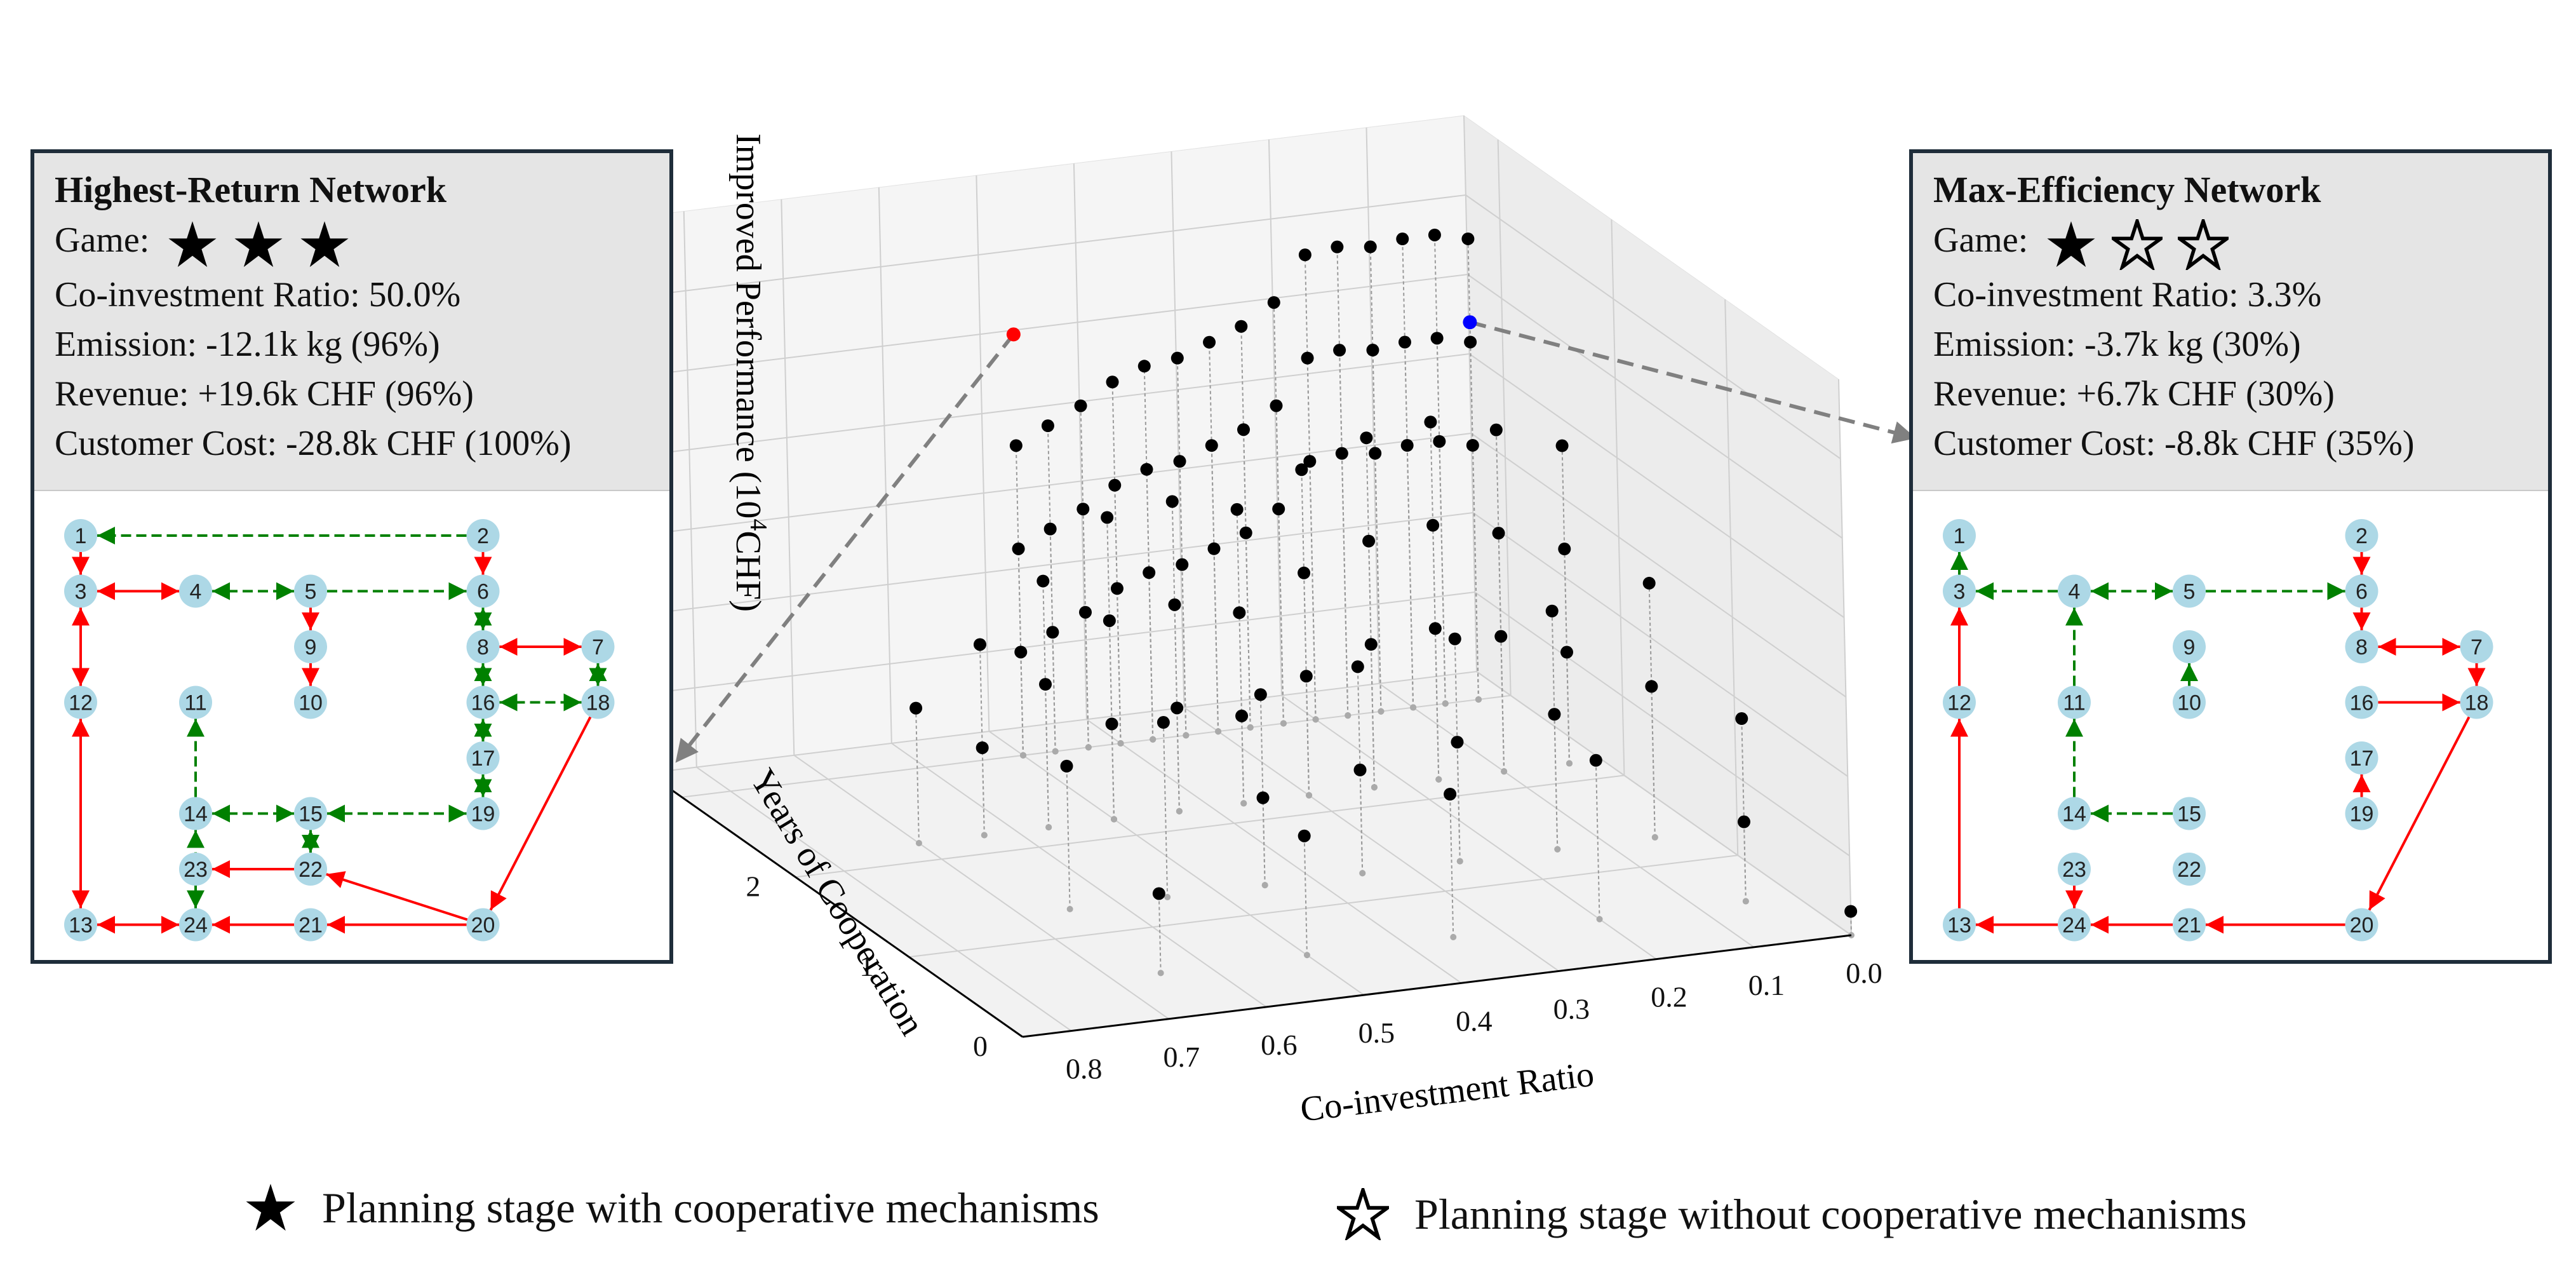 The image size is (2576, 1284). Describe the element at coordinates (1669, 997) in the screenshot. I see `x-tick-label: 0.2` at that location.